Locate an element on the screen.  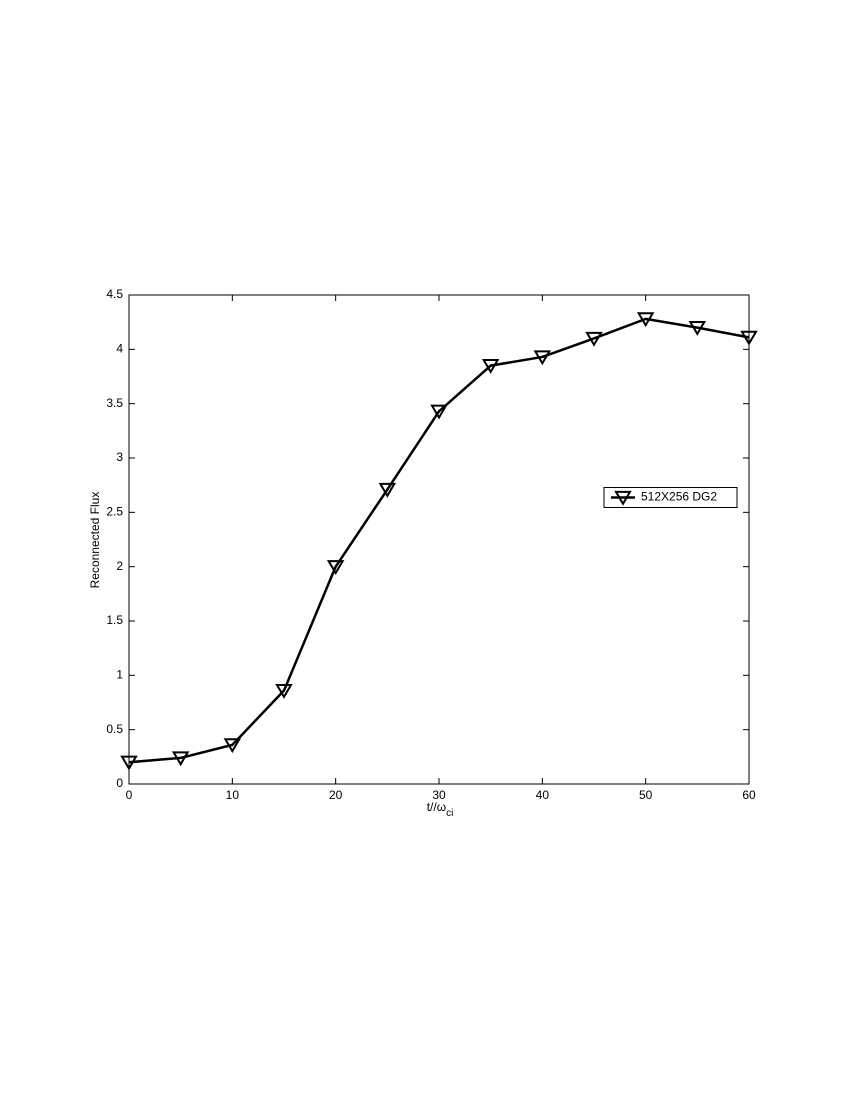
y-tick-label: 4.5 is located at coordinates (114, 294).